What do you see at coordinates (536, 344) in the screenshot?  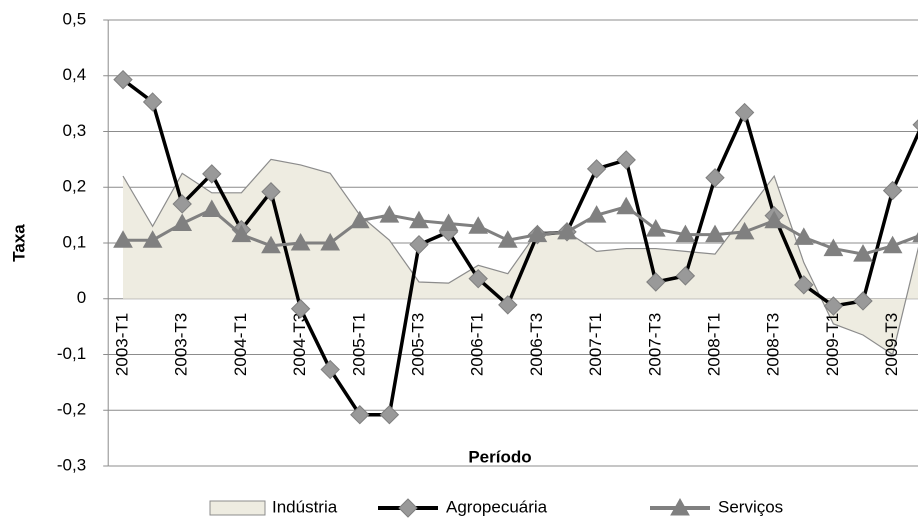 I see `x-tick-label: 2006-T3` at bounding box center [536, 344].